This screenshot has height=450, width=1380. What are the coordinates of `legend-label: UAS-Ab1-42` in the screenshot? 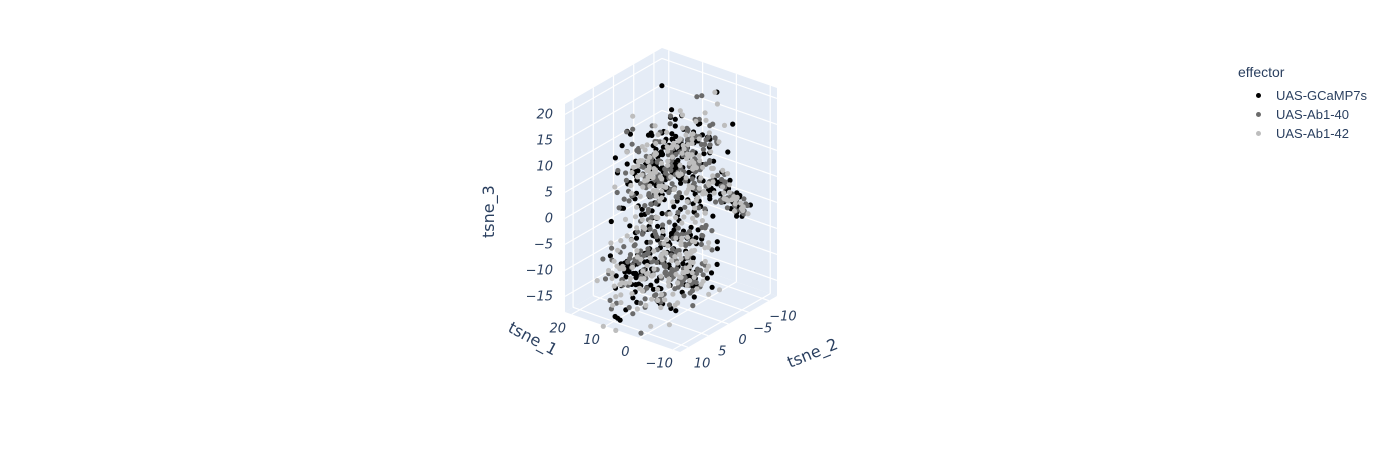 It's located at (1312, 133).